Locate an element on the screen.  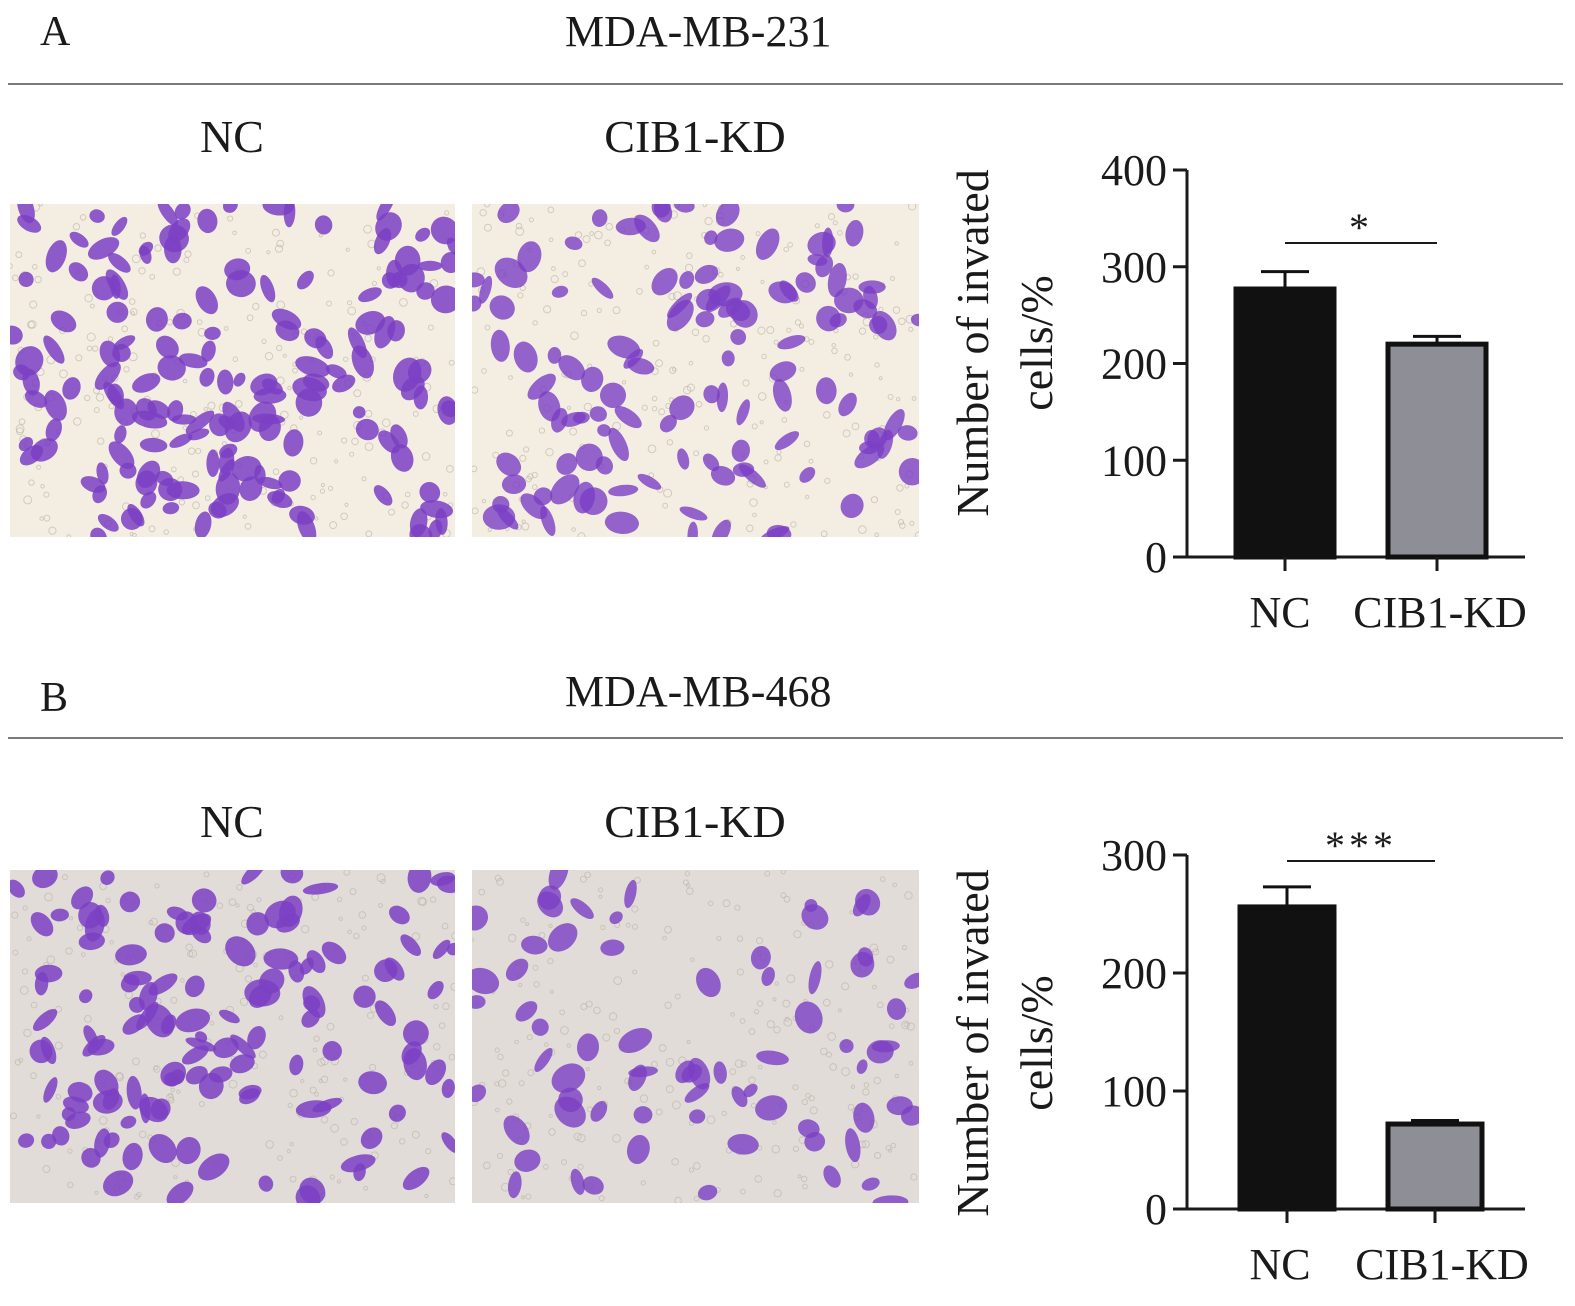
panel-letter-a: A is located at coordinates (55, 32).